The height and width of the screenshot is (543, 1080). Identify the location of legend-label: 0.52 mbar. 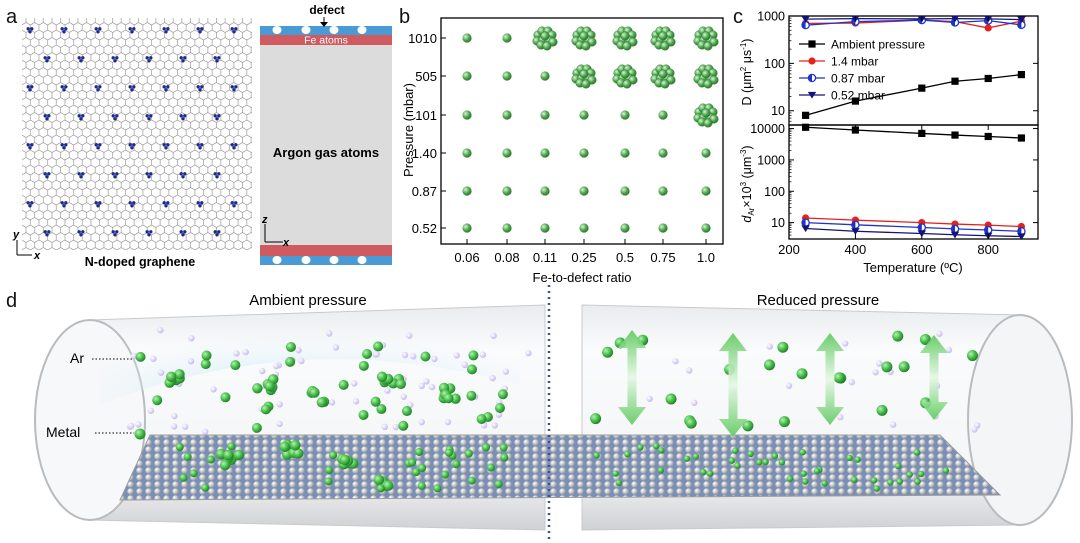
(858, 96).